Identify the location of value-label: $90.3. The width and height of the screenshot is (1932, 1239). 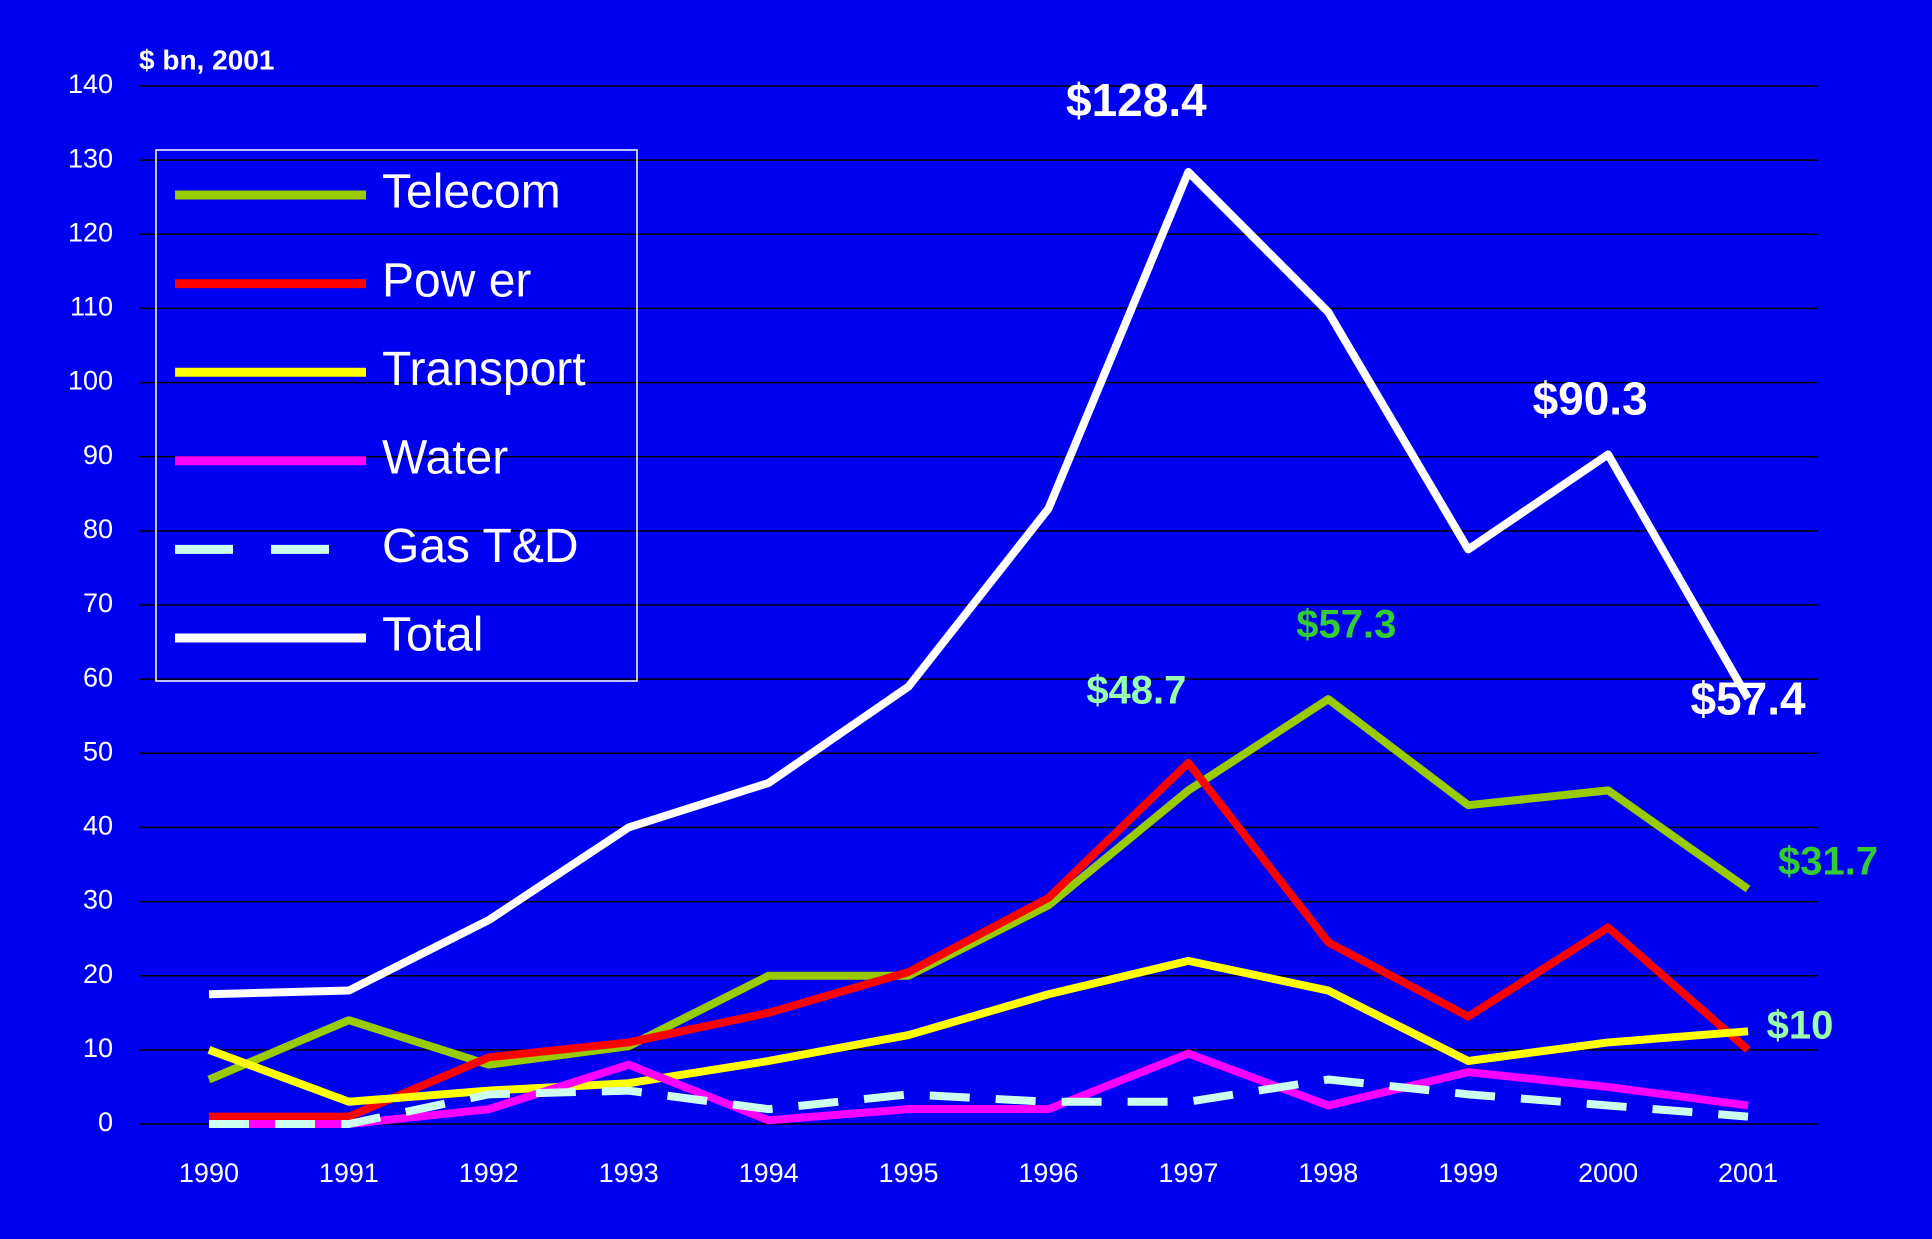
(1590, 399).